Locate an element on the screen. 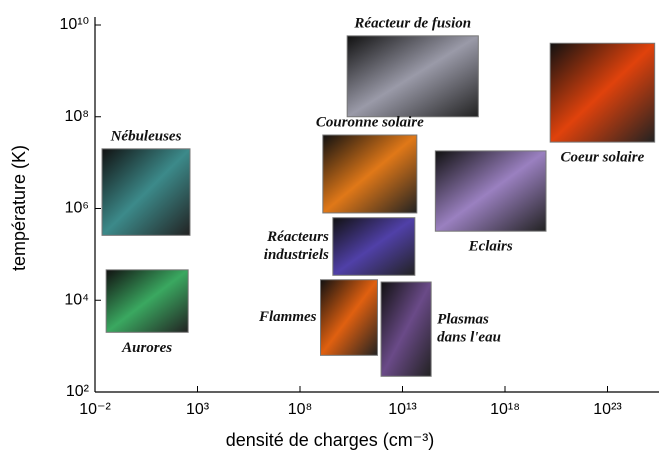 The width and height of the screenshot is (659, 454). region-label: Réacteur de fusion is located at coordinates (412, 23).